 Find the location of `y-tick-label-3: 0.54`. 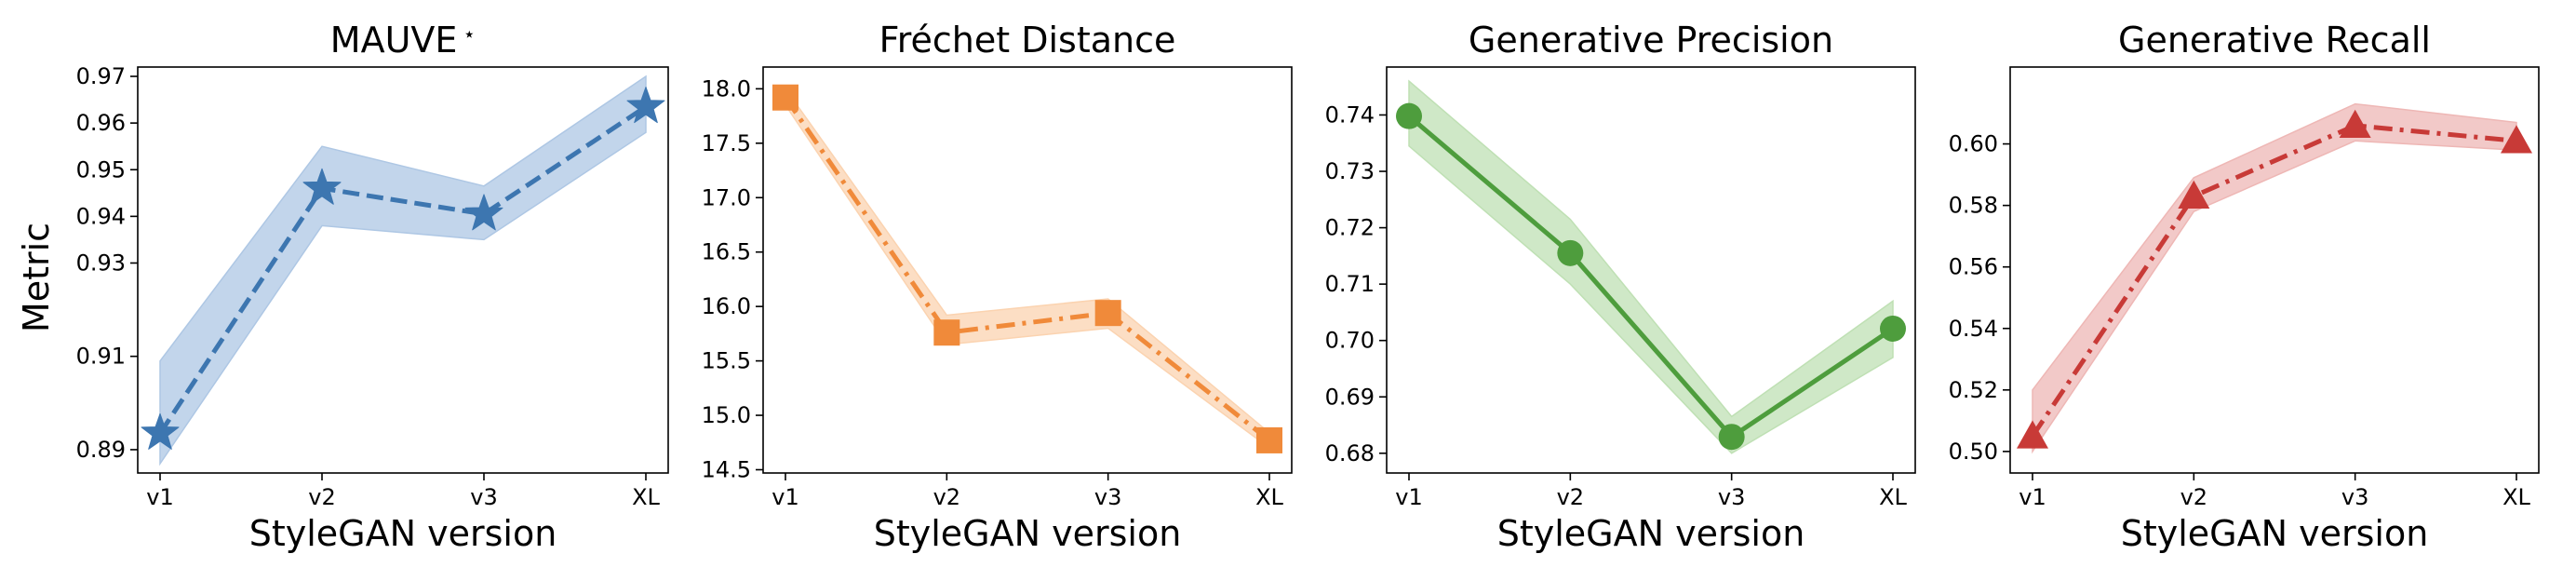

y-tick-label-3: 0.54 is located at coordinates (1973, 329).